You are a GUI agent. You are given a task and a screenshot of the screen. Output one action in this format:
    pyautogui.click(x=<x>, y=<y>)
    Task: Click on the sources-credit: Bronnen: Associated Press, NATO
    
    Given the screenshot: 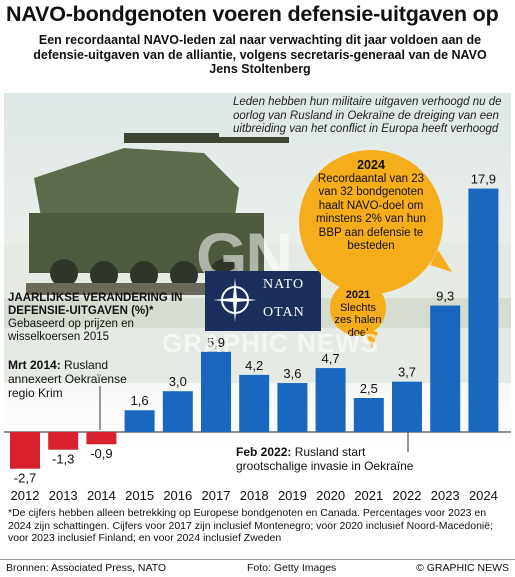 What is the action you would take?
    pyautogui.click(x=86, y=568)
    